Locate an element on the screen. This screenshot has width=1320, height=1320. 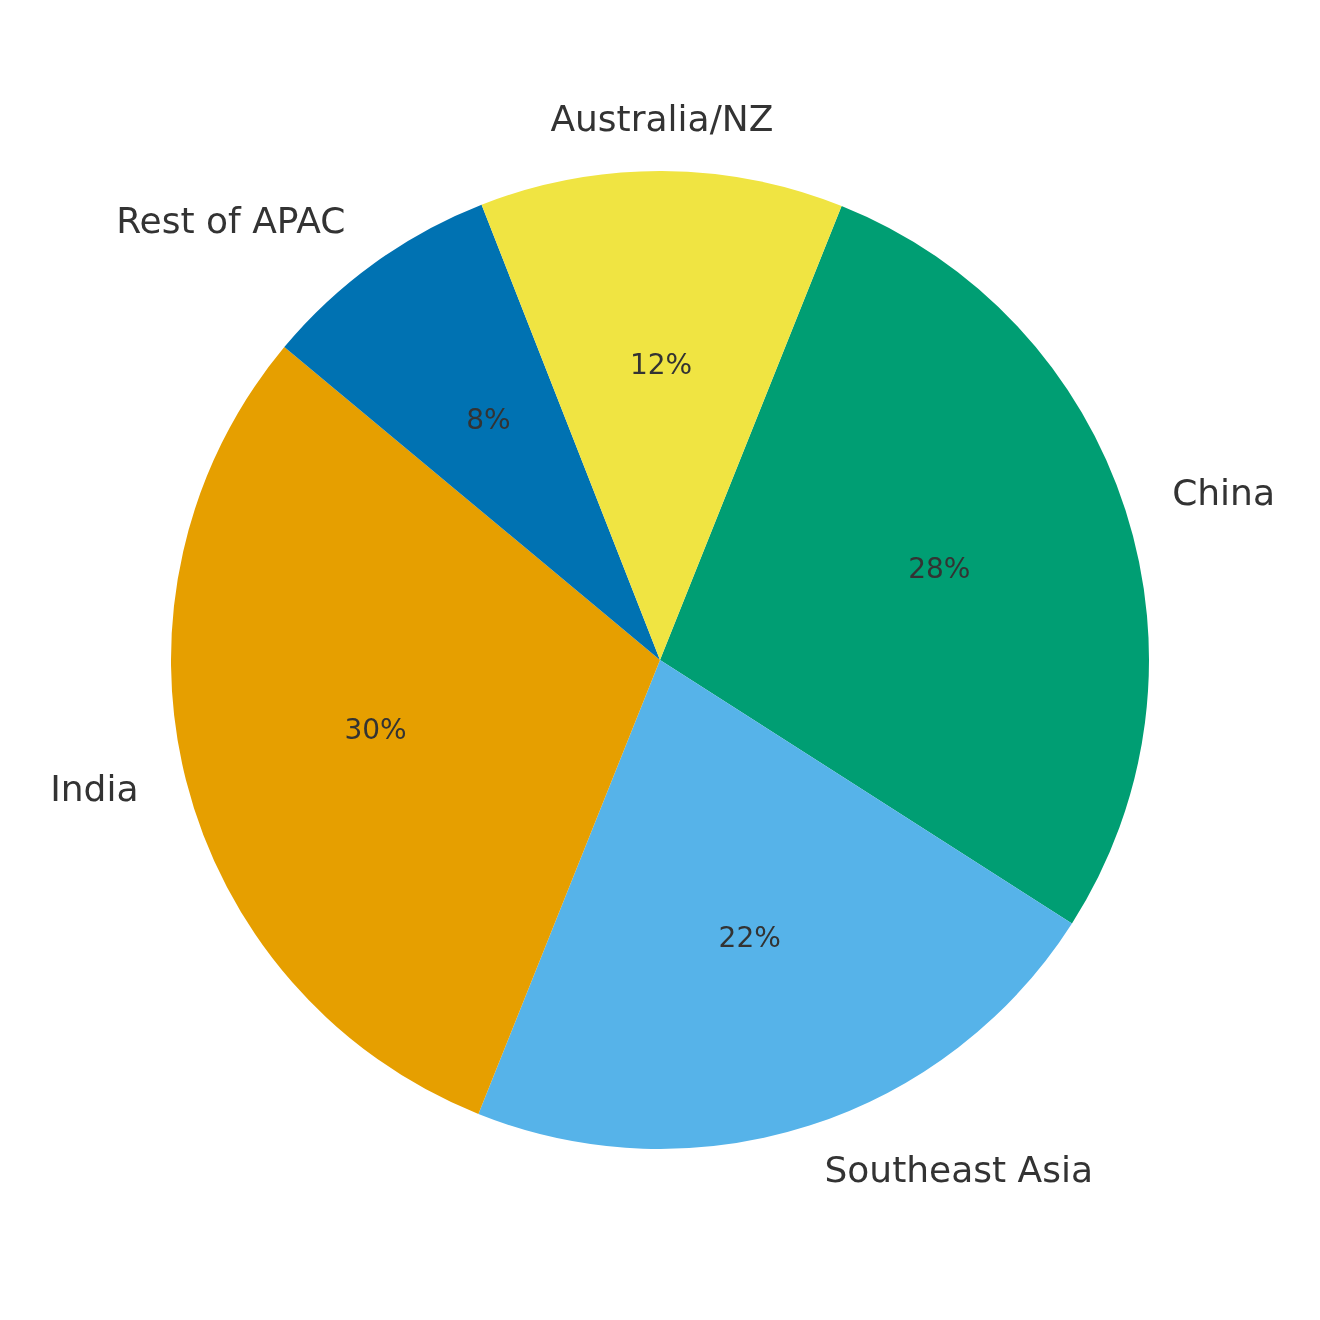
data-label: 8% is located at coordinates (488, 420).